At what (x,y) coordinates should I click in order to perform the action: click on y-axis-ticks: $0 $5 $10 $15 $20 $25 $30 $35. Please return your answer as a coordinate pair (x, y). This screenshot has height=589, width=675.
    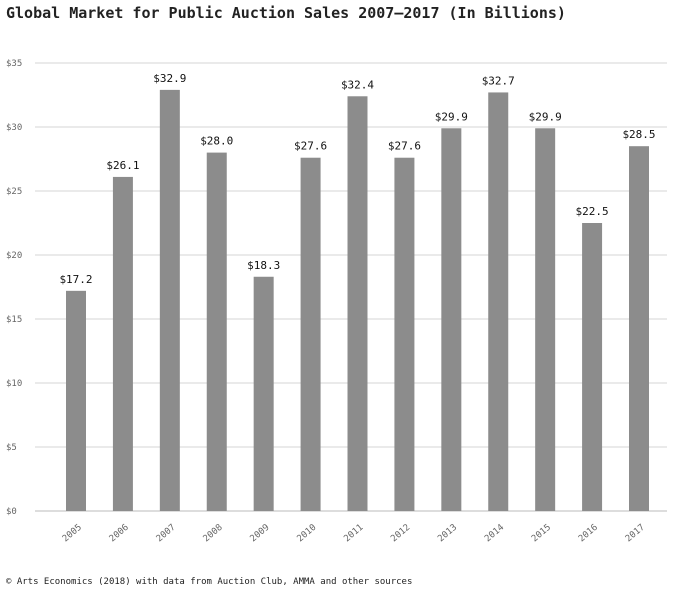
    Looking at the image, I should click on (14, 288).